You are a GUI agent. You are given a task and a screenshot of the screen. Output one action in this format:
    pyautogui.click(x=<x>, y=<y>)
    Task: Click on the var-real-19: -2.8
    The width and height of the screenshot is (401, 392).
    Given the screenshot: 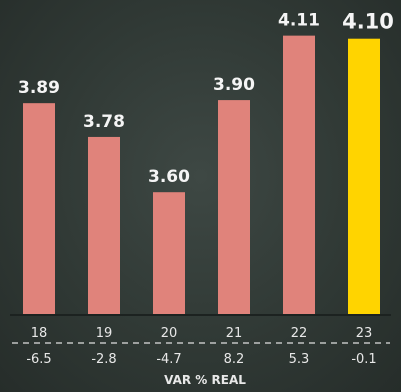 What is the action you would take?
    pyautogui.click(x=103, y=359)
    